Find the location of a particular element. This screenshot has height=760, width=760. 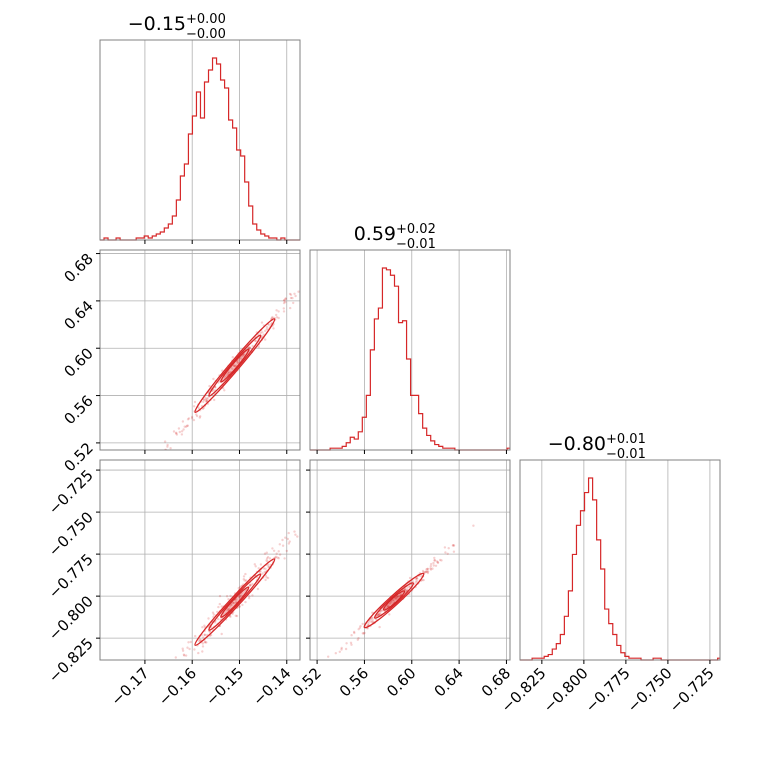

y-tick-label: 0.68 is located at coordinates (78, 268).